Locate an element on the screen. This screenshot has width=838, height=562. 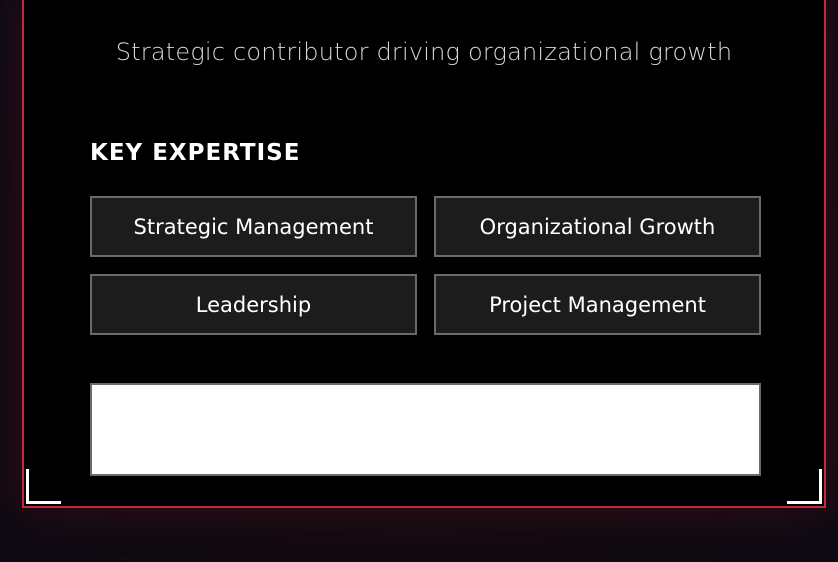
expertise-tag-project-management: Project Management is located at coordinates (597, 304).